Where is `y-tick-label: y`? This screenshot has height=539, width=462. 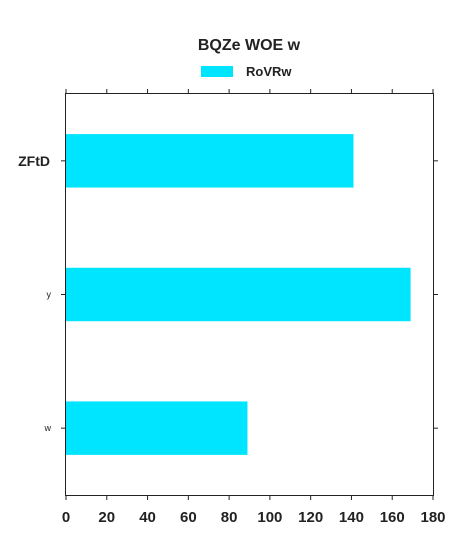 y-tick-label: y is located at coordinates (49, 295).